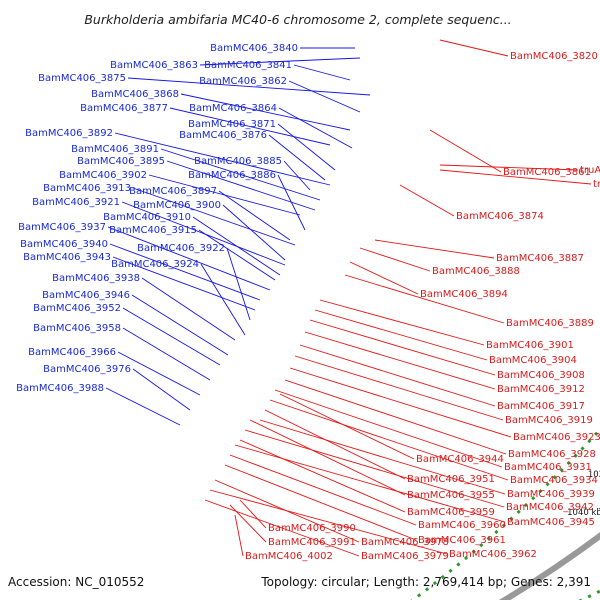 Image resolution: width=600 pixels, height=600 pixels. What do you see at coordinates (312, 528) in the screenshot?
I see `gene-label-reverse: BamMC406_3990` at bounding box center [312, 528].